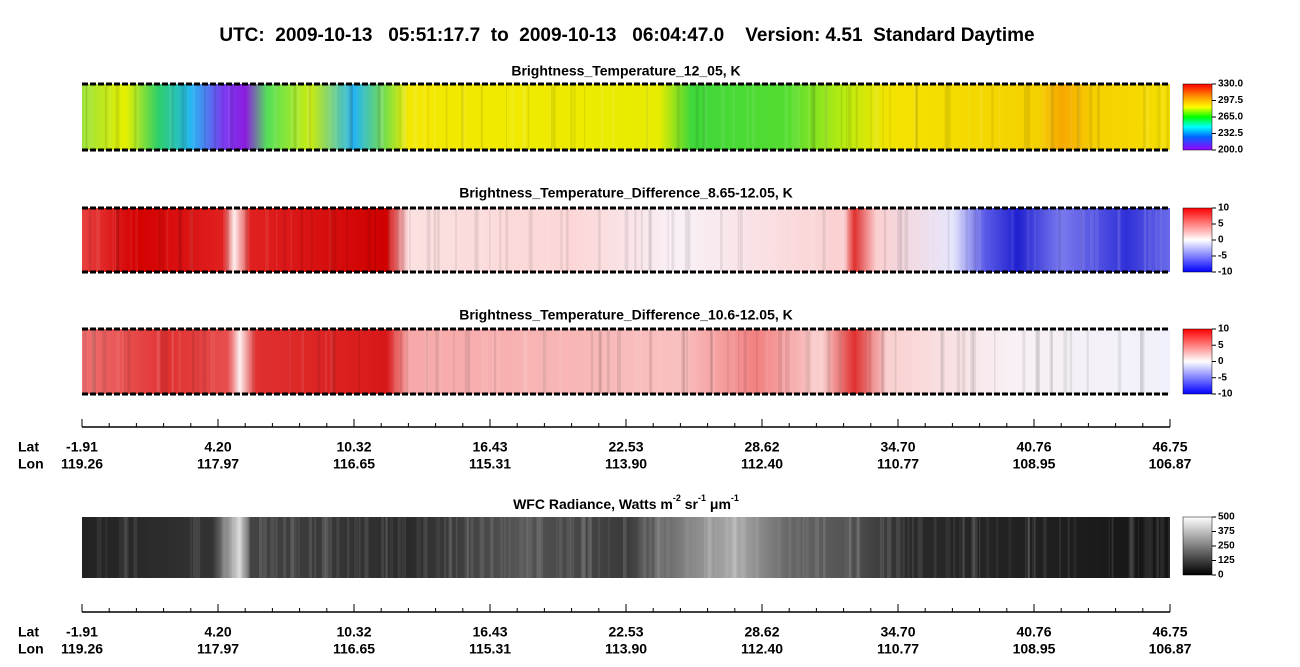 This screenshot has width=1300, height=667. What do you see at coordinates (1170, 649) in the screenshot?
I see `lon-value: 106.87` at bounding box center [1170, 649].